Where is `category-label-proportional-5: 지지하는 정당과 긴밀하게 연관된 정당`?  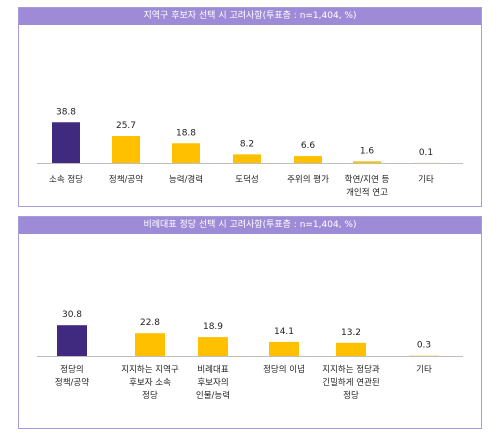 category-label-proportional-5: 지지하는 정당과 긴밀하게 연관된 정당 is located at coordinates (351, 382).